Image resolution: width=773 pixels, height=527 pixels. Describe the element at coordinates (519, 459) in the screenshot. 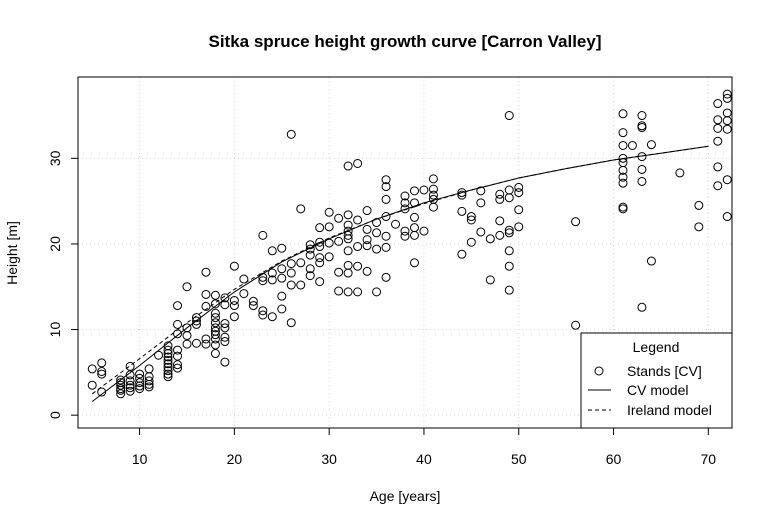

I see `x-tick-label: 50` at that location.